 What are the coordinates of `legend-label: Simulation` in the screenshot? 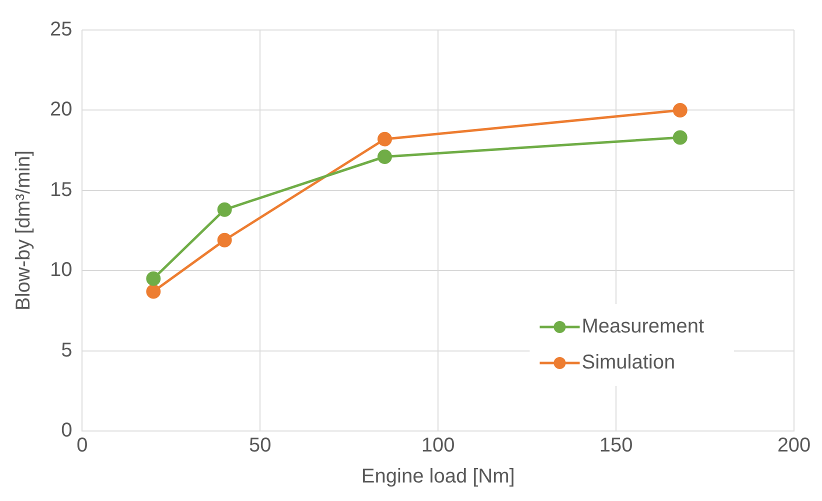 It's located at (629, 363).